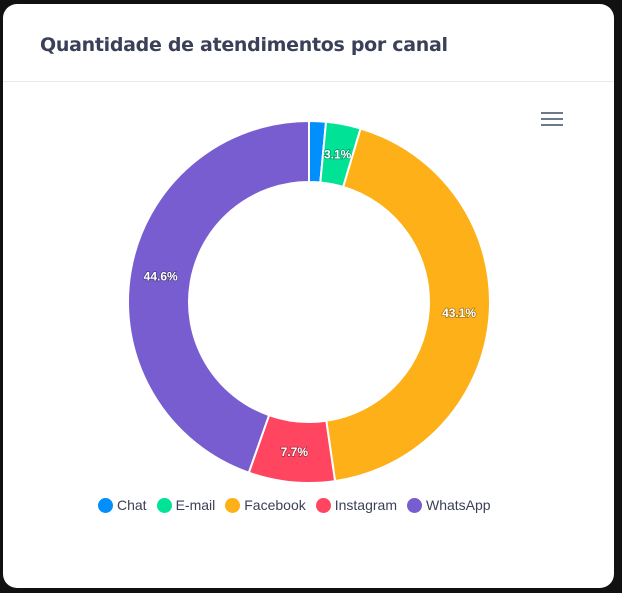  I want to click on data-label-facebook: 43.1%, so click(459, 313).